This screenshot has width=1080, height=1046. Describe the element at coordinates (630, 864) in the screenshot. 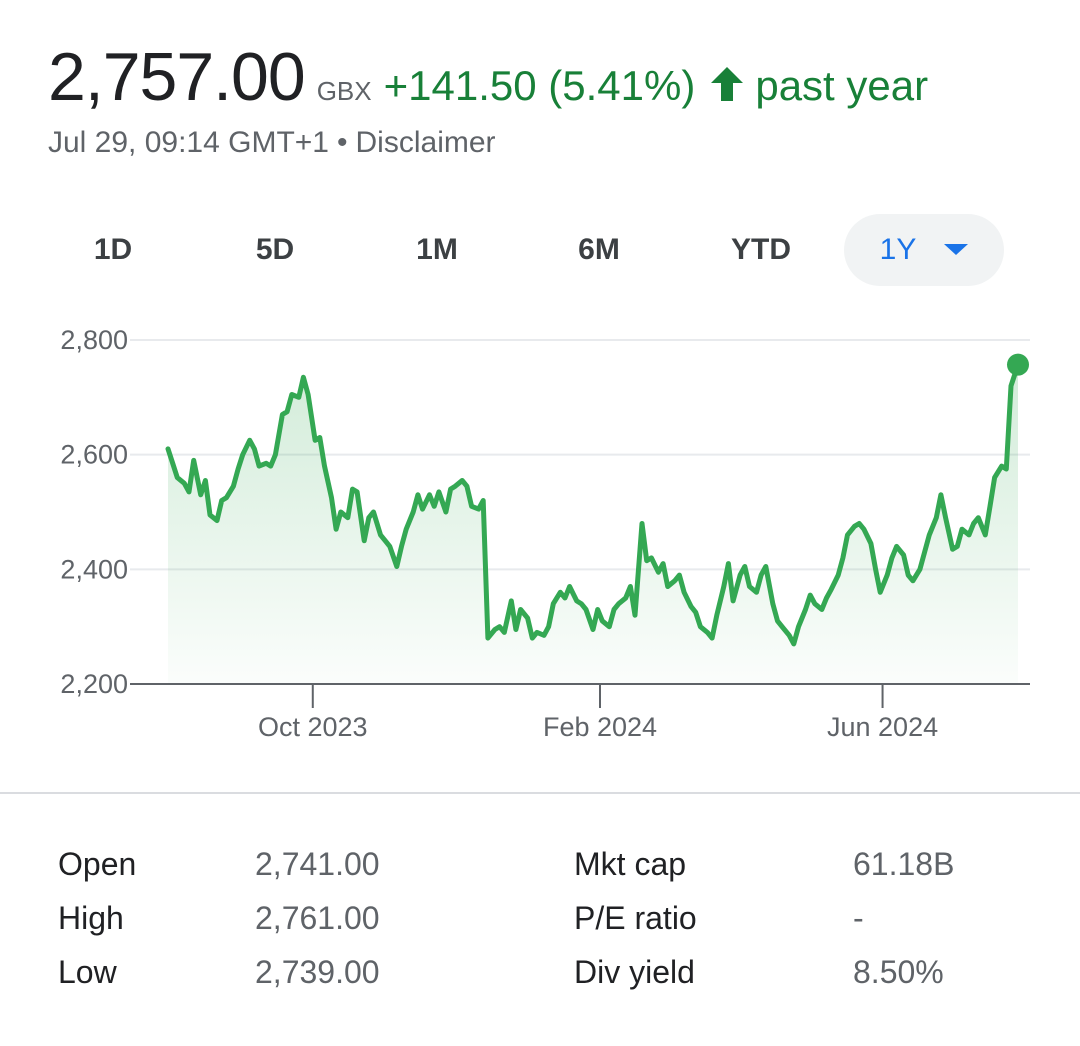

I see `stat-label-mkt-cap: Mkt cap` at that location.